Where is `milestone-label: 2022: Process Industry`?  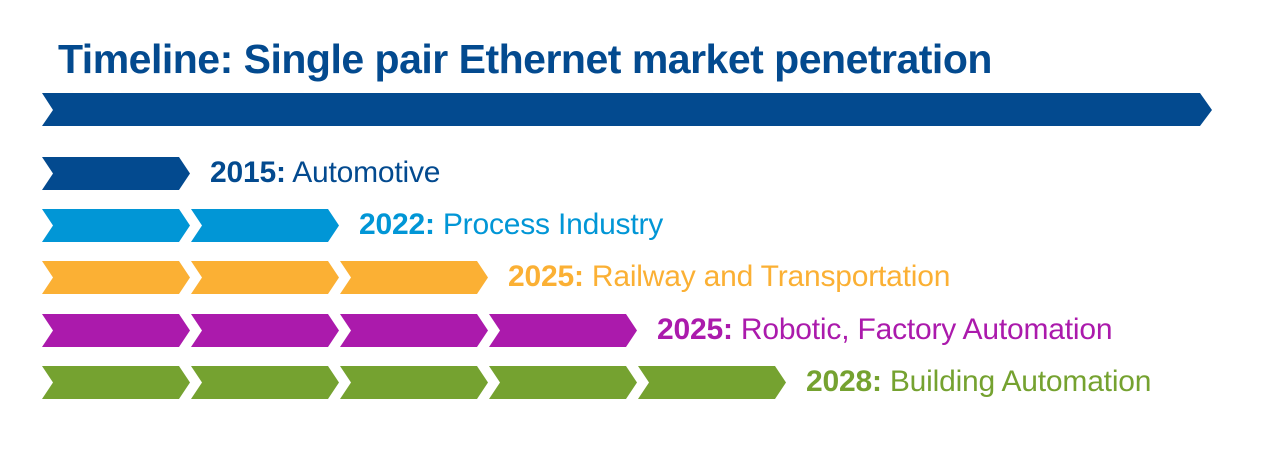
milestone-label: 2022: Process Industry is located at coordinates (511, 225).